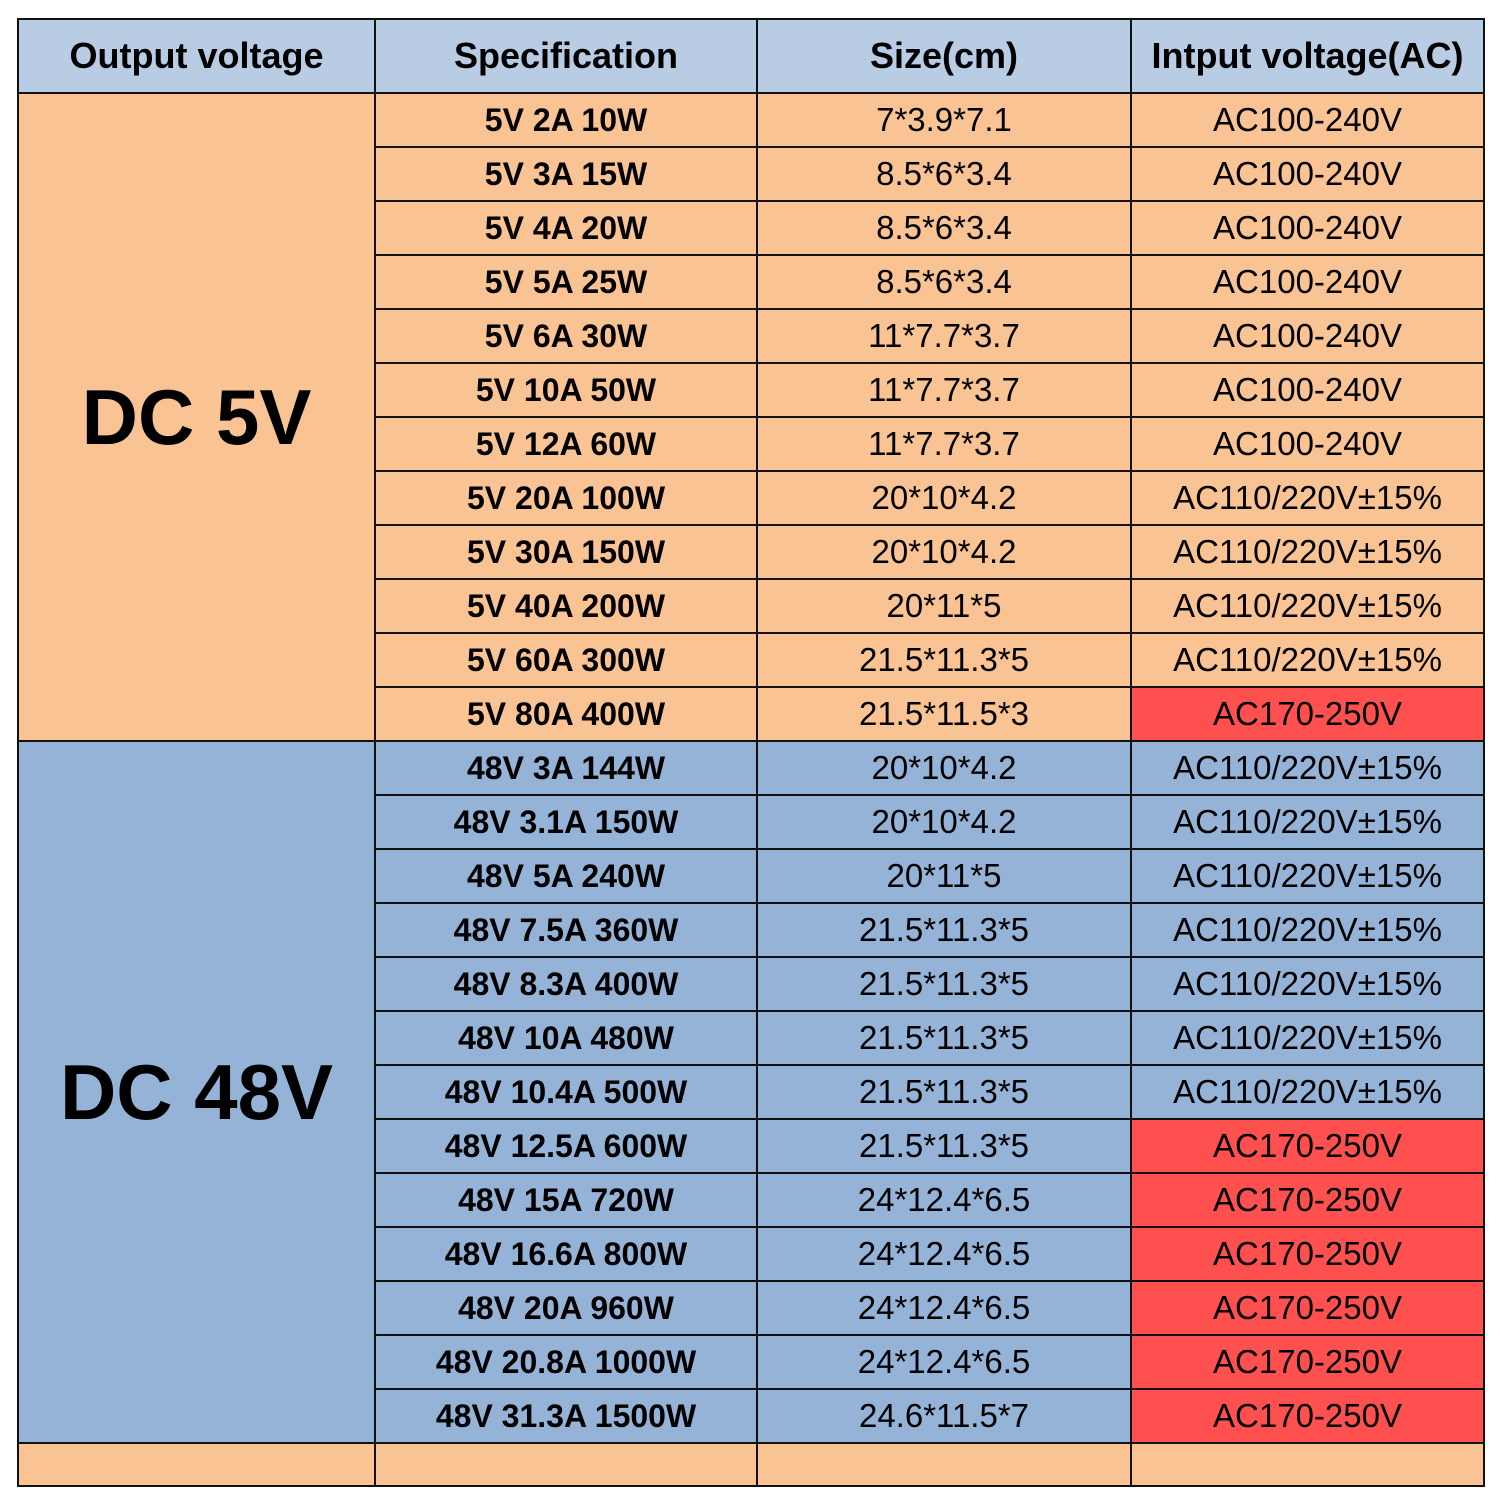 Image resolution: width=1500 pixels, height=1500 pixels. What do you see at coordinates (566, 1038) in the screenshot?
I see `spec-cell: 48V 10A 480W` at bounding box center [566, 1038].